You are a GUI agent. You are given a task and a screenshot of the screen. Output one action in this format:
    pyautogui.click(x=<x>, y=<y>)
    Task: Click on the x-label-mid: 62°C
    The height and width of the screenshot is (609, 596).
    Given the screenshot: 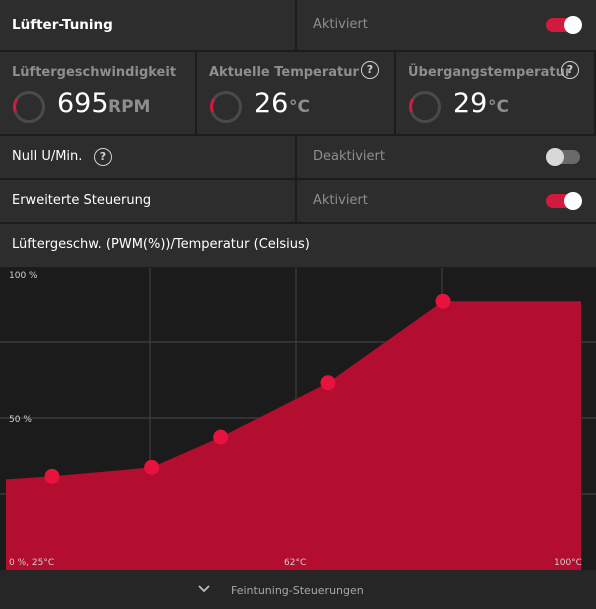 What is the action you would take?
    pyautogui.click(x=295, y=563)
    